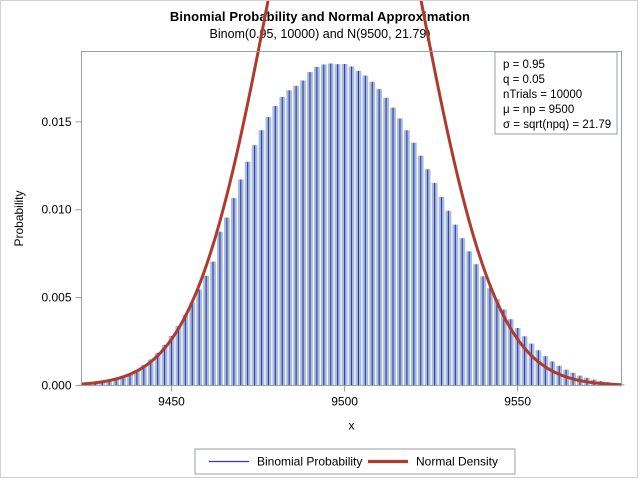 Image resolution: width=640 pixels, height=480 pixels. What do you see at coordinates (542, 95) in the screenshot?
I see `svg-text: nTrials = 10000` at bounding box center [542, 95].